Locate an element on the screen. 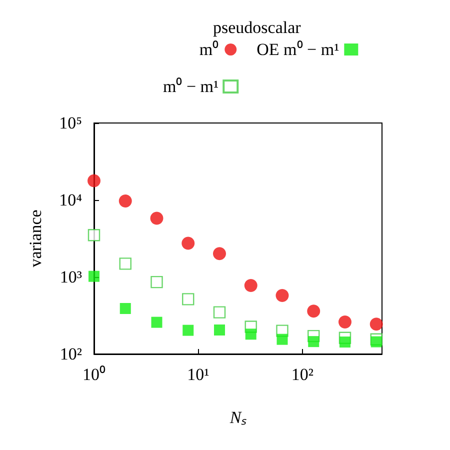  legend-label: m⁰ − m¹ is located at coordinates (190, 86).